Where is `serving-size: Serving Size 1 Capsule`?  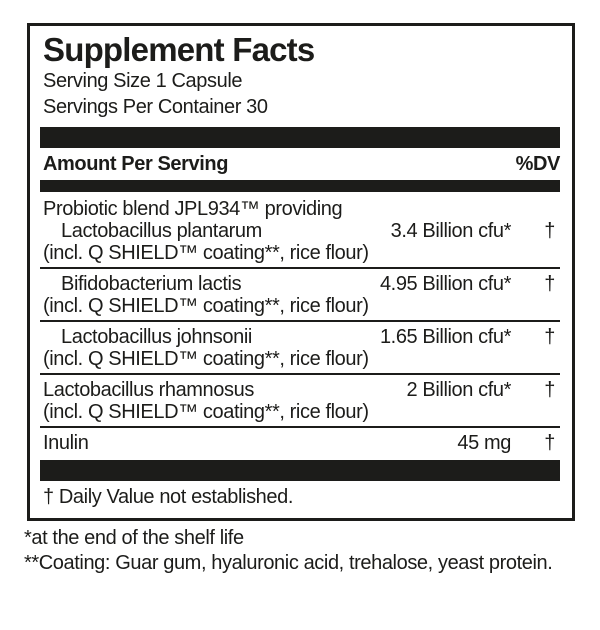 serving-size: Serving Size 1 Capsule is located at coordinates (143, 81).